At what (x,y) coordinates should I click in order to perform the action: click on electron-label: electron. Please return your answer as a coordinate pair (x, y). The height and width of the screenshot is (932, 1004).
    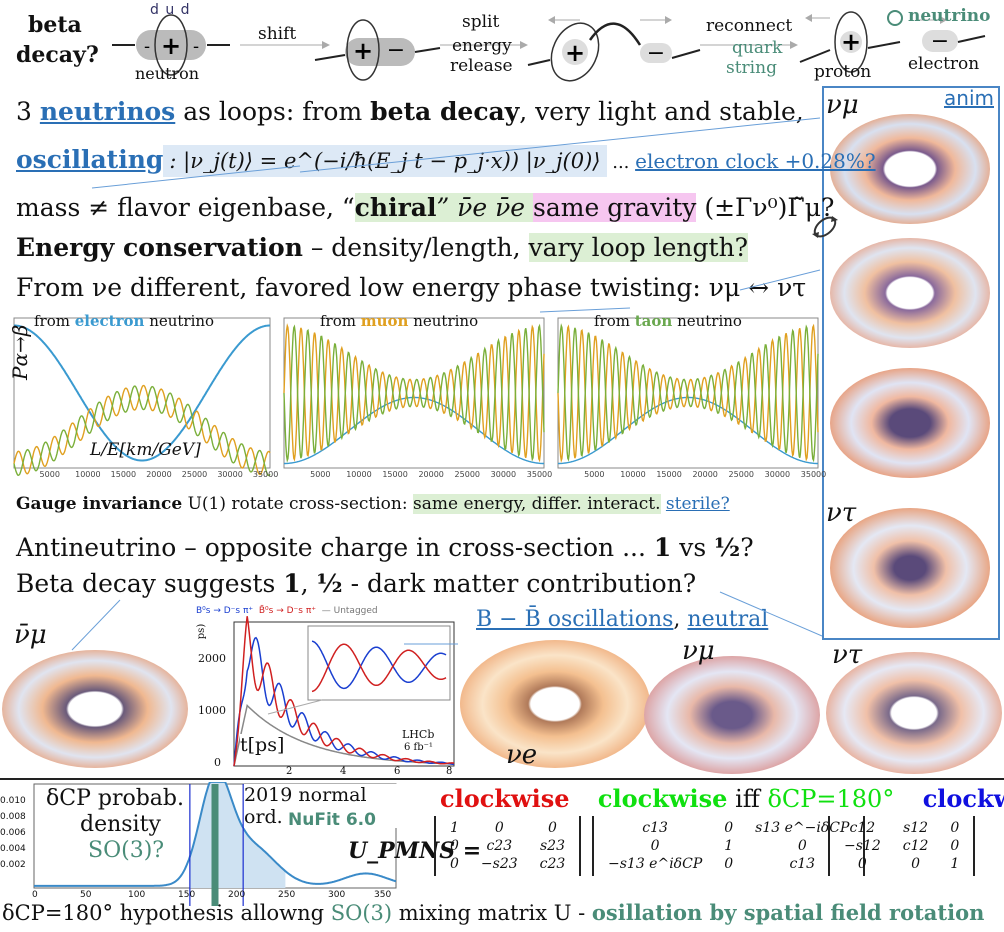
    Looking at the image, I should click on (944, 64).